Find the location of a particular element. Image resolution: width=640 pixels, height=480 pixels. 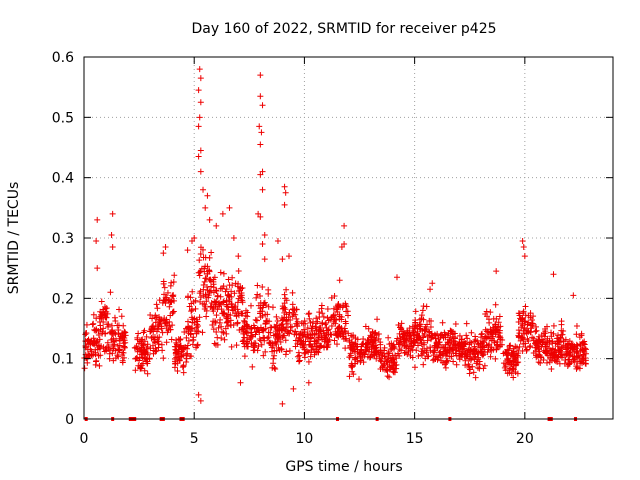

x-tick-label: 10 is located at coordinates (305, 439).